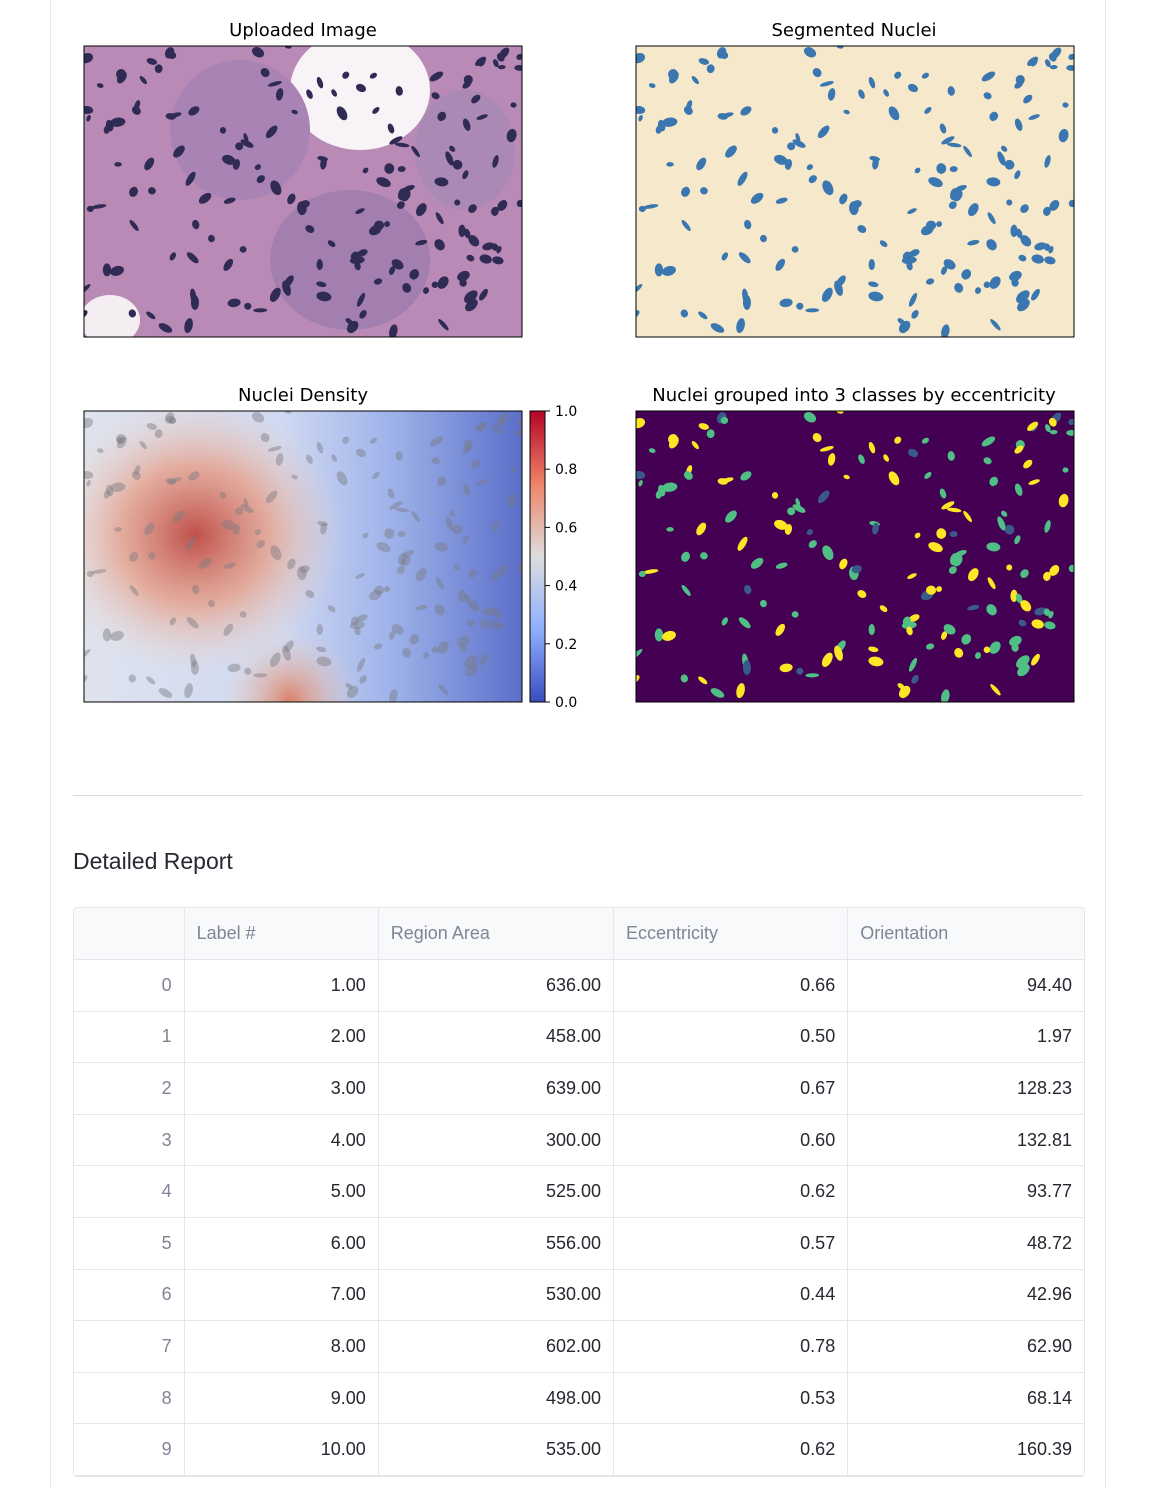 The image size is (1156, 1488). What do you see at coordinates (496, 985) in the screenshot?
I see `table-cell: 636.00` at bounding box center [496, 985].